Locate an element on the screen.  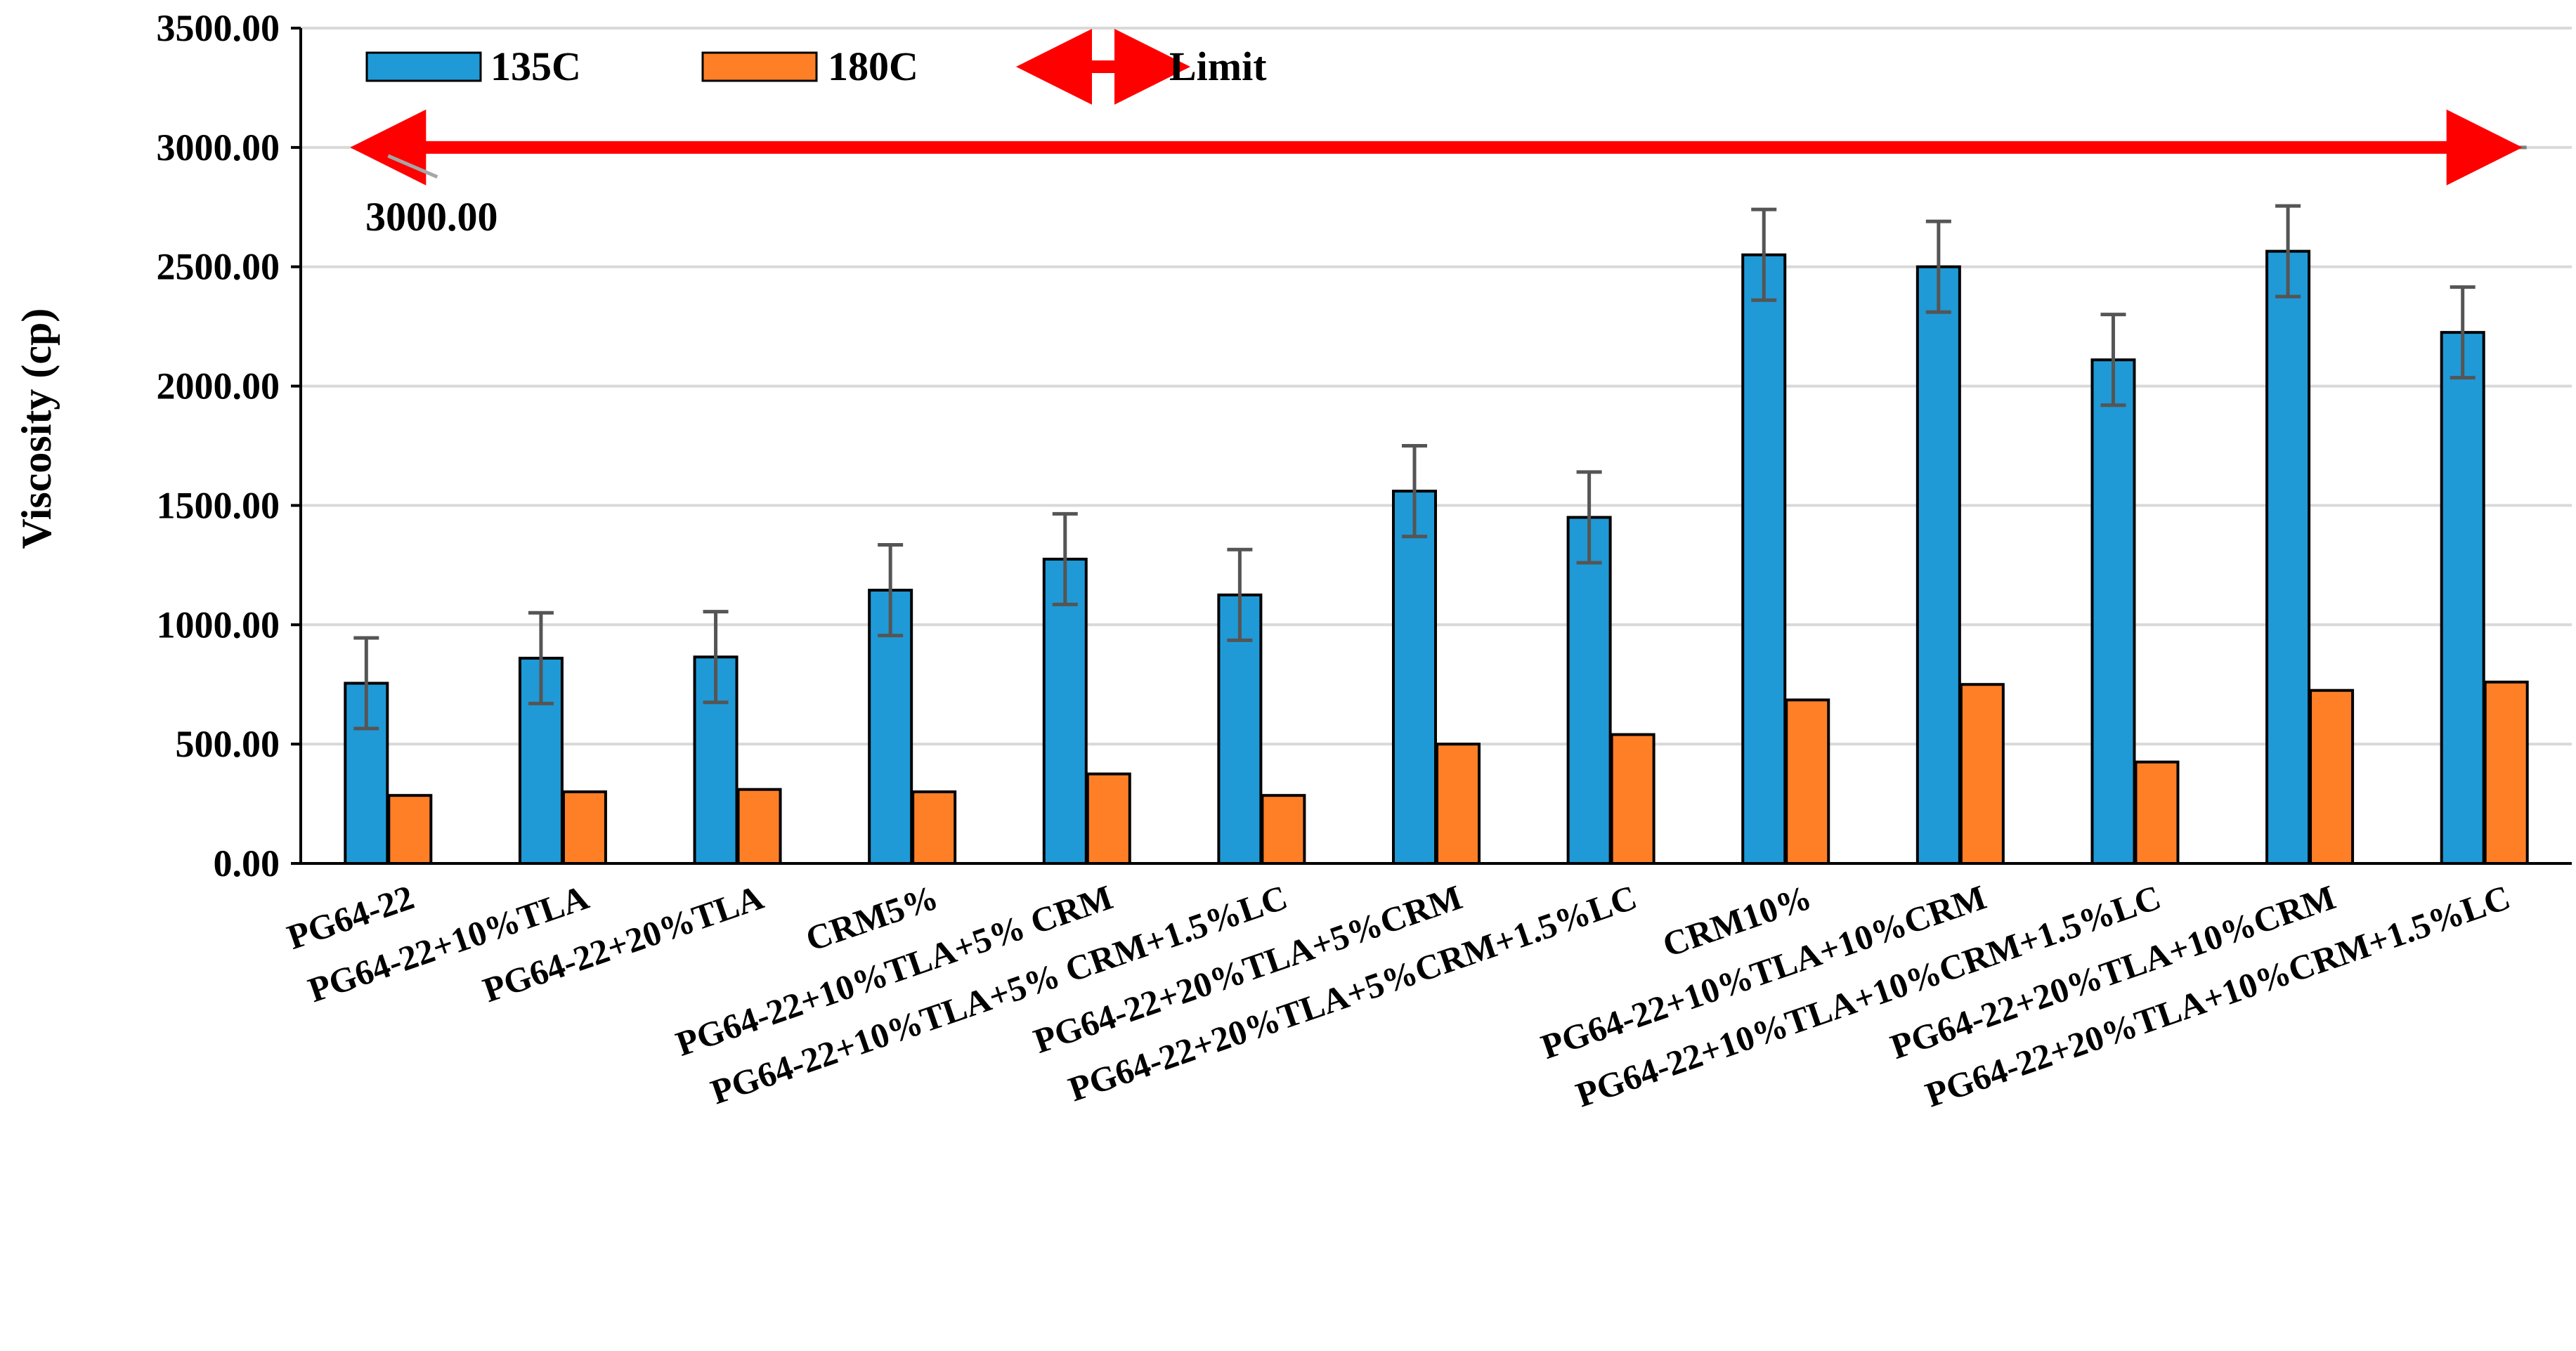
legend: 135C 180C Limit is located at coordinates (816, 67).